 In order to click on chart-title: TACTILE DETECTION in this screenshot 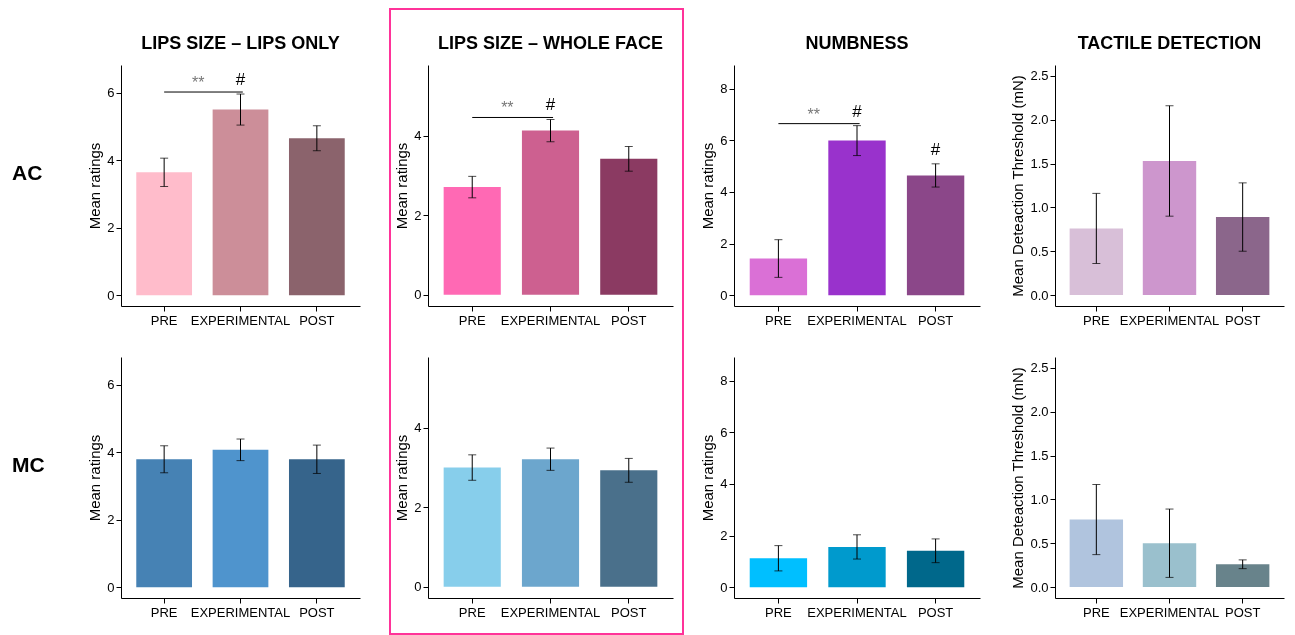, I will do `click(1169, 43)`.